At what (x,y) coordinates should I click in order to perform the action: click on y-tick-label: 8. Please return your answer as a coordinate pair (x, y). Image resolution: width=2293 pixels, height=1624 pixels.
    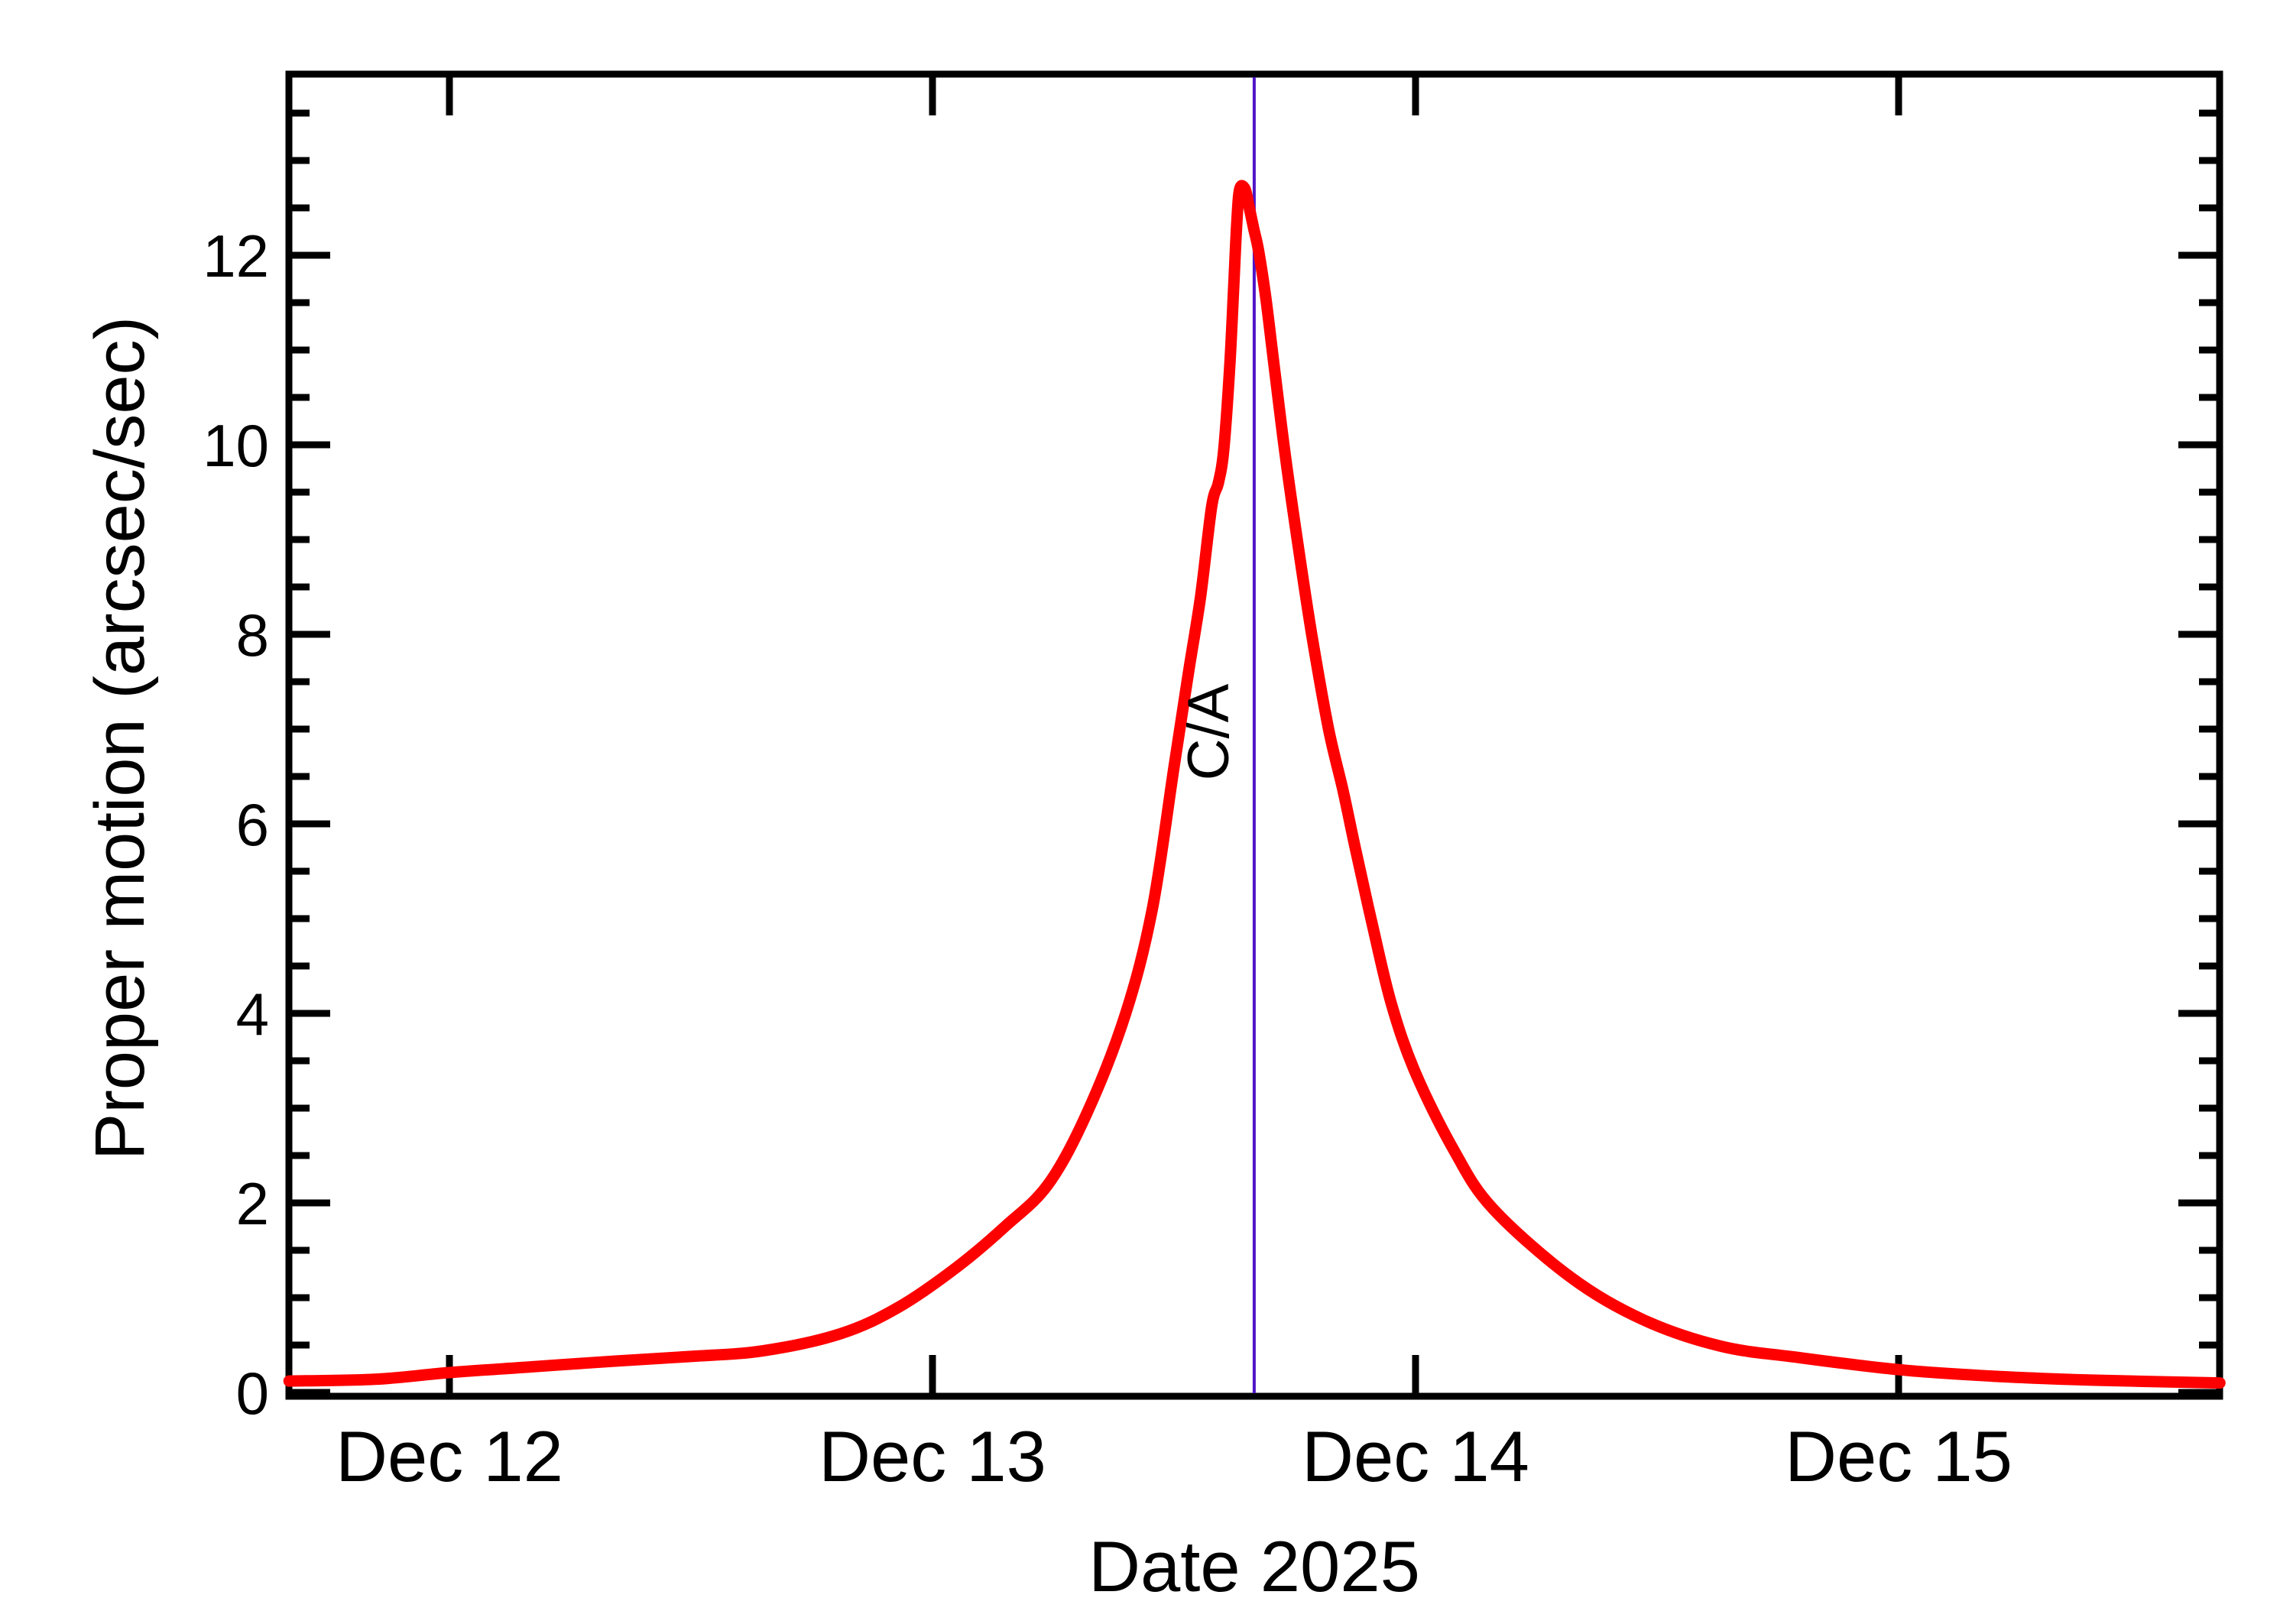
    Looking at the image, I should click on (253, 635).